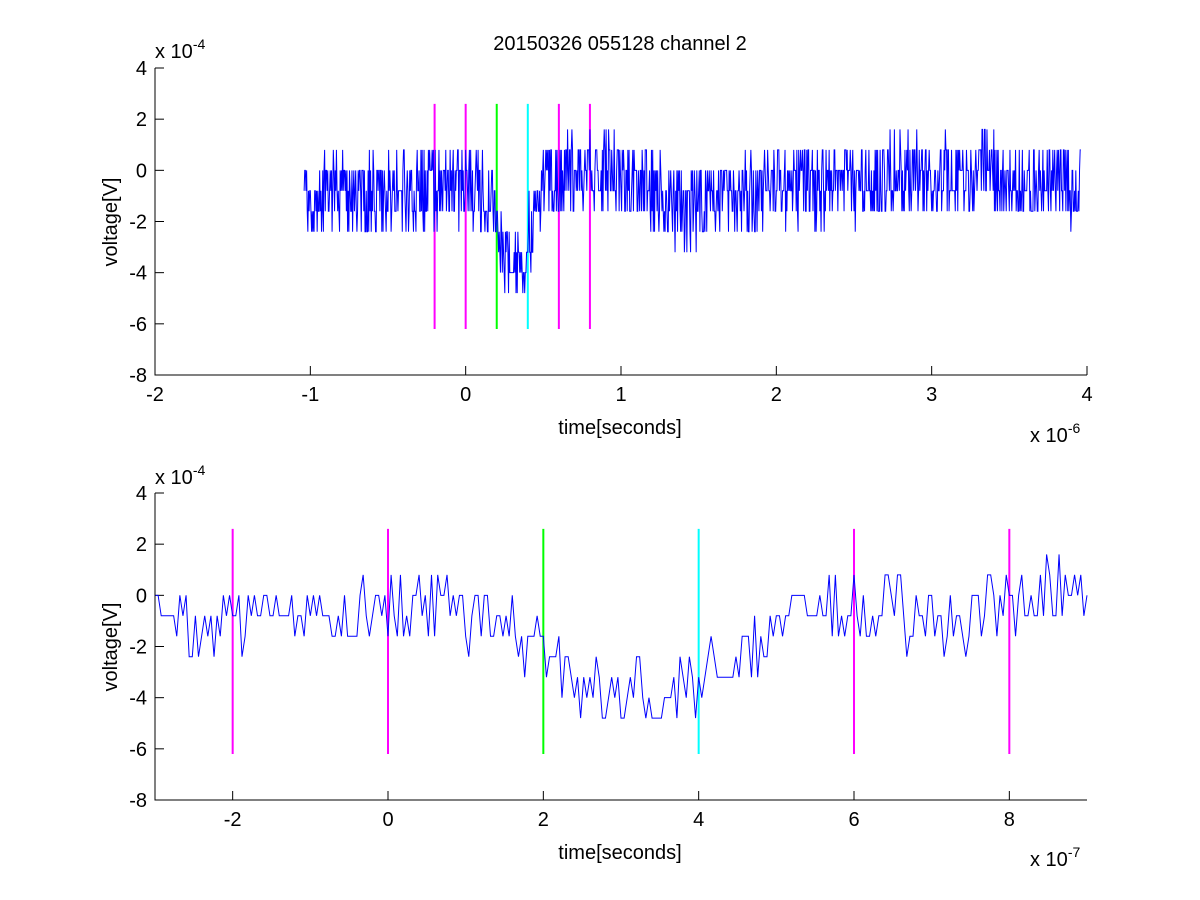  What do you see at coordinates (1009, 820) in the screenshot?
I see `x-tick-label: 8` at bounding box center [1009, 820].